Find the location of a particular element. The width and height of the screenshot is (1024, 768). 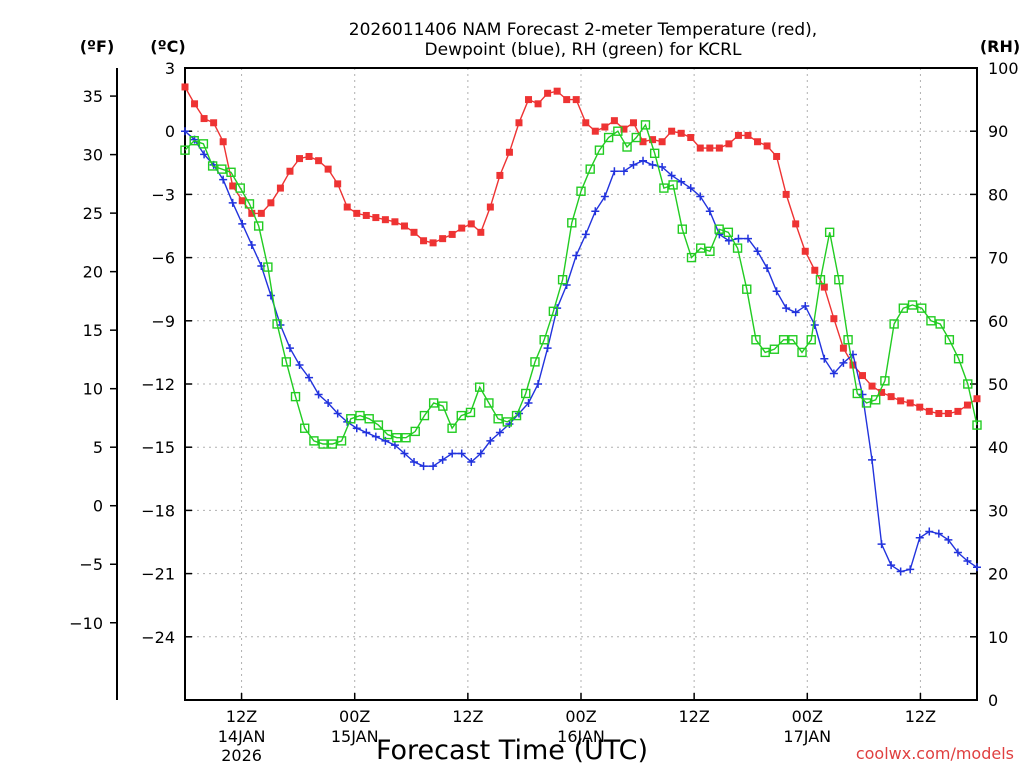

rh-tick-label: 100 is located at coordinates (1003, 68).